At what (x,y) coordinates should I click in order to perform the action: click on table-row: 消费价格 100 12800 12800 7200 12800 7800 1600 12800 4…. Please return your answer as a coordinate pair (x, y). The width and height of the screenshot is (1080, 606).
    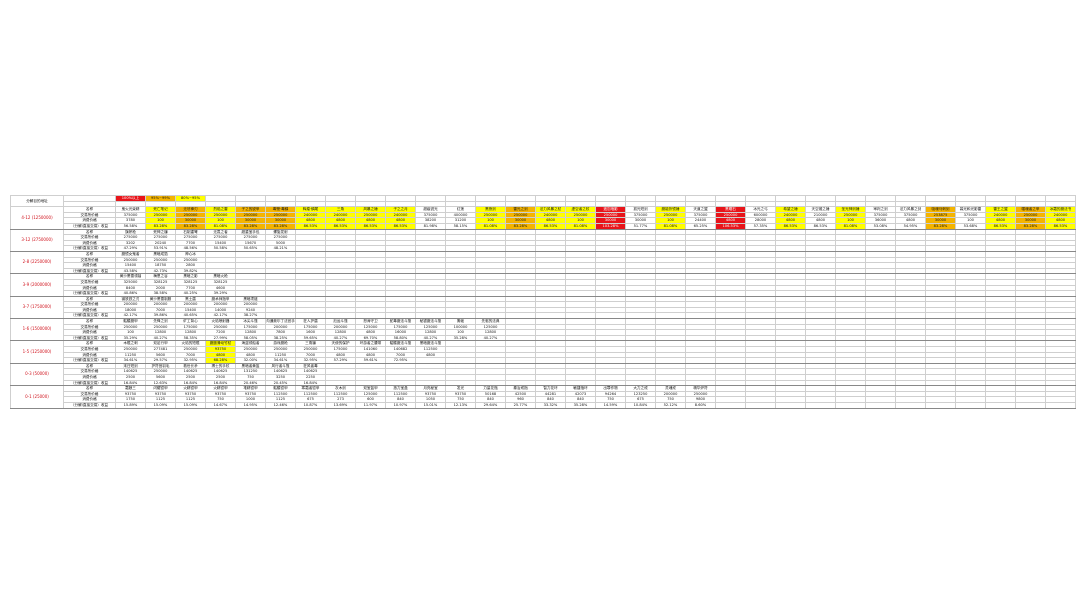
    Looking at the image, I should click on (543, 332).